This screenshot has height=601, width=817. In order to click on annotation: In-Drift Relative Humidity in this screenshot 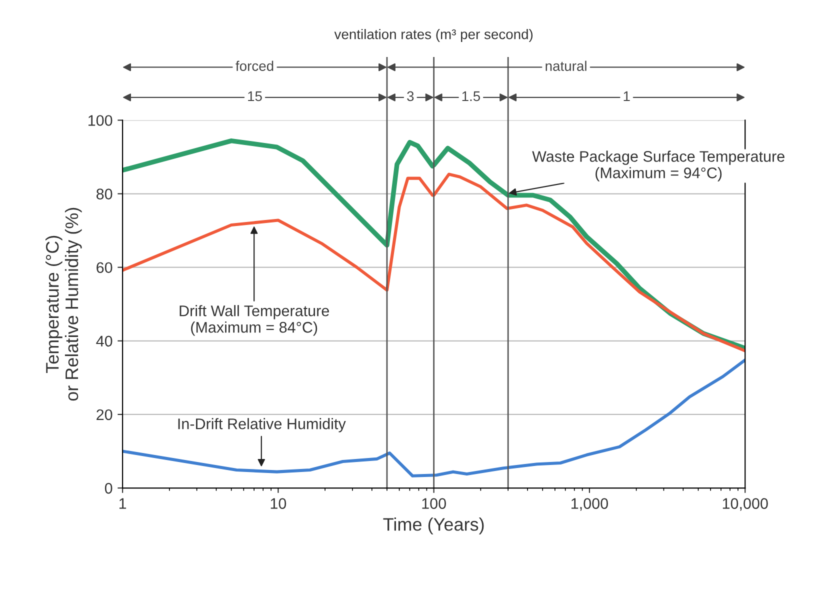, I will do `click(262, 425)`.